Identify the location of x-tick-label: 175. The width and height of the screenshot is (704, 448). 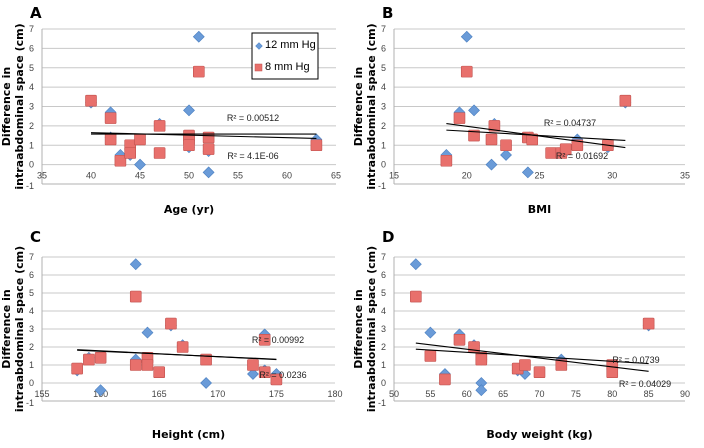
(276, 394).